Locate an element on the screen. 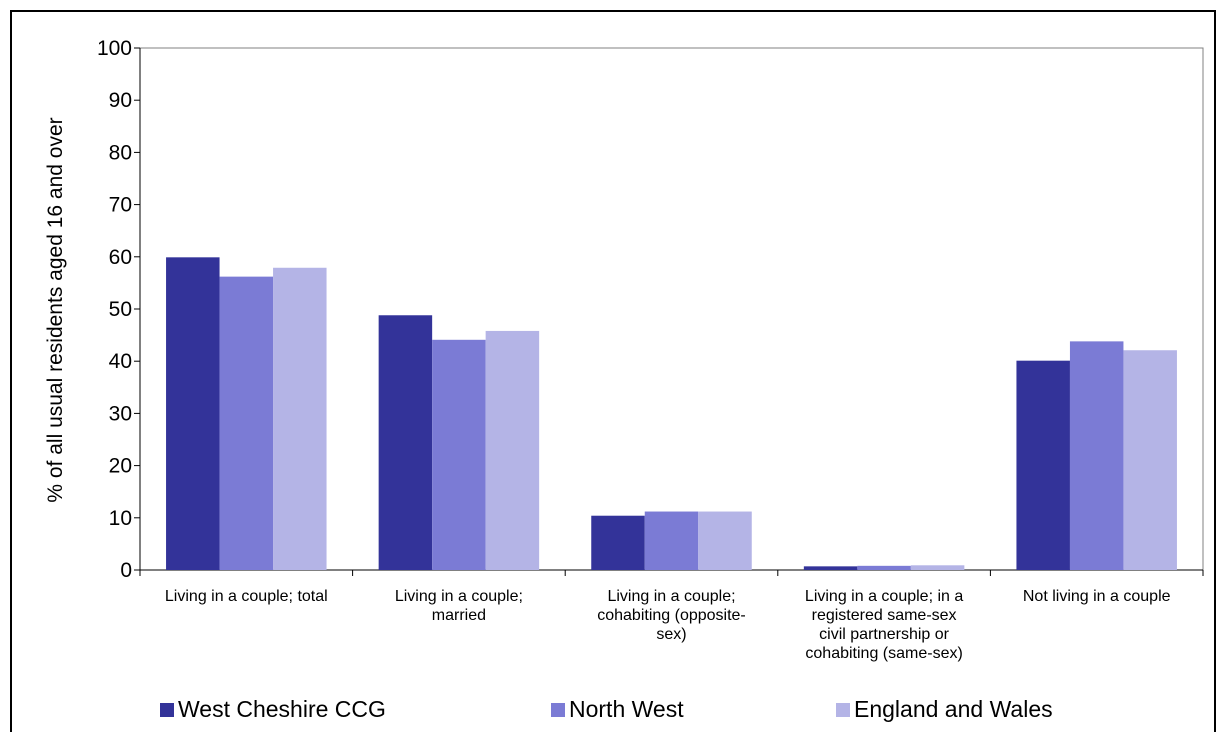 This screenshot has width=1217, height=733. x-tick-label-line: married is located at coordinates (459, 615).